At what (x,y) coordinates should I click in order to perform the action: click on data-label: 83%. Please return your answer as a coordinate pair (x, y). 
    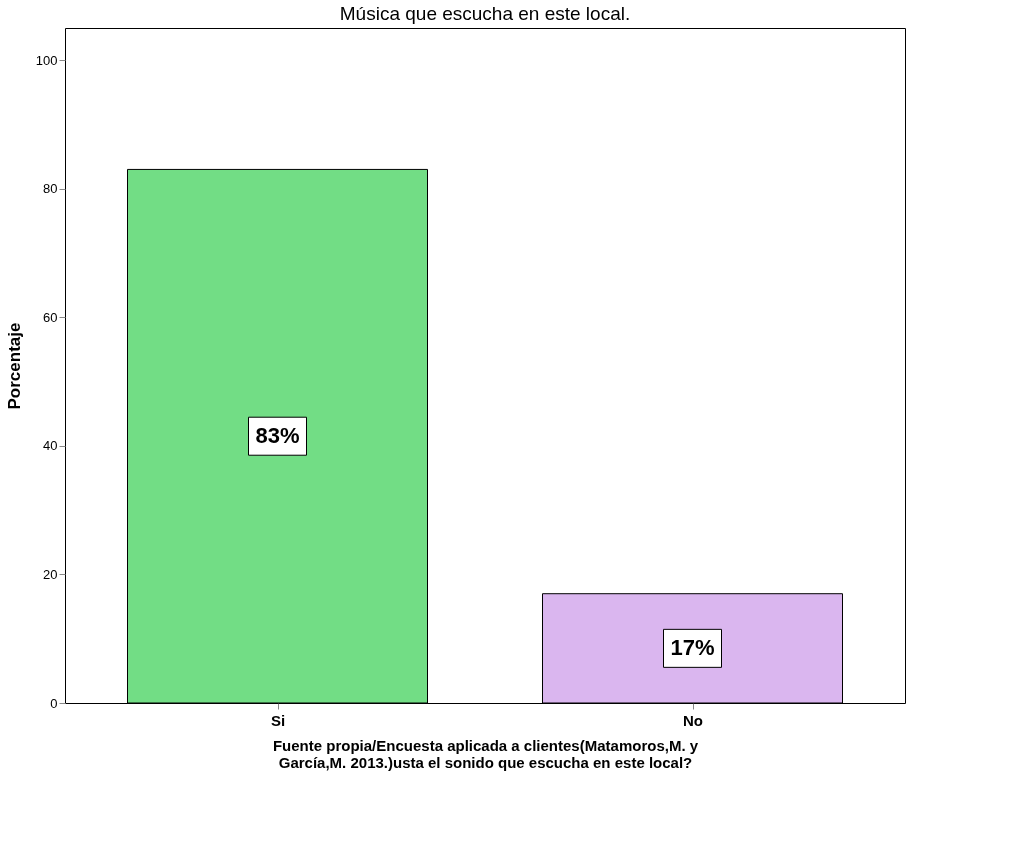
    Looking at the image, I should click on (277, 436).